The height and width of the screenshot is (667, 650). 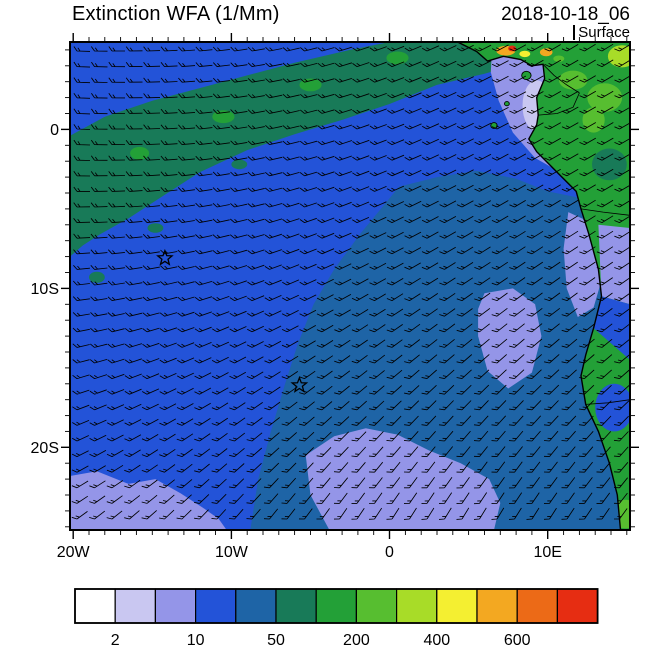 What do you see at coordinates (148, 500) in the screenshot?
I see `region-lavender-bottom-left` at bounding box center [148, 500].